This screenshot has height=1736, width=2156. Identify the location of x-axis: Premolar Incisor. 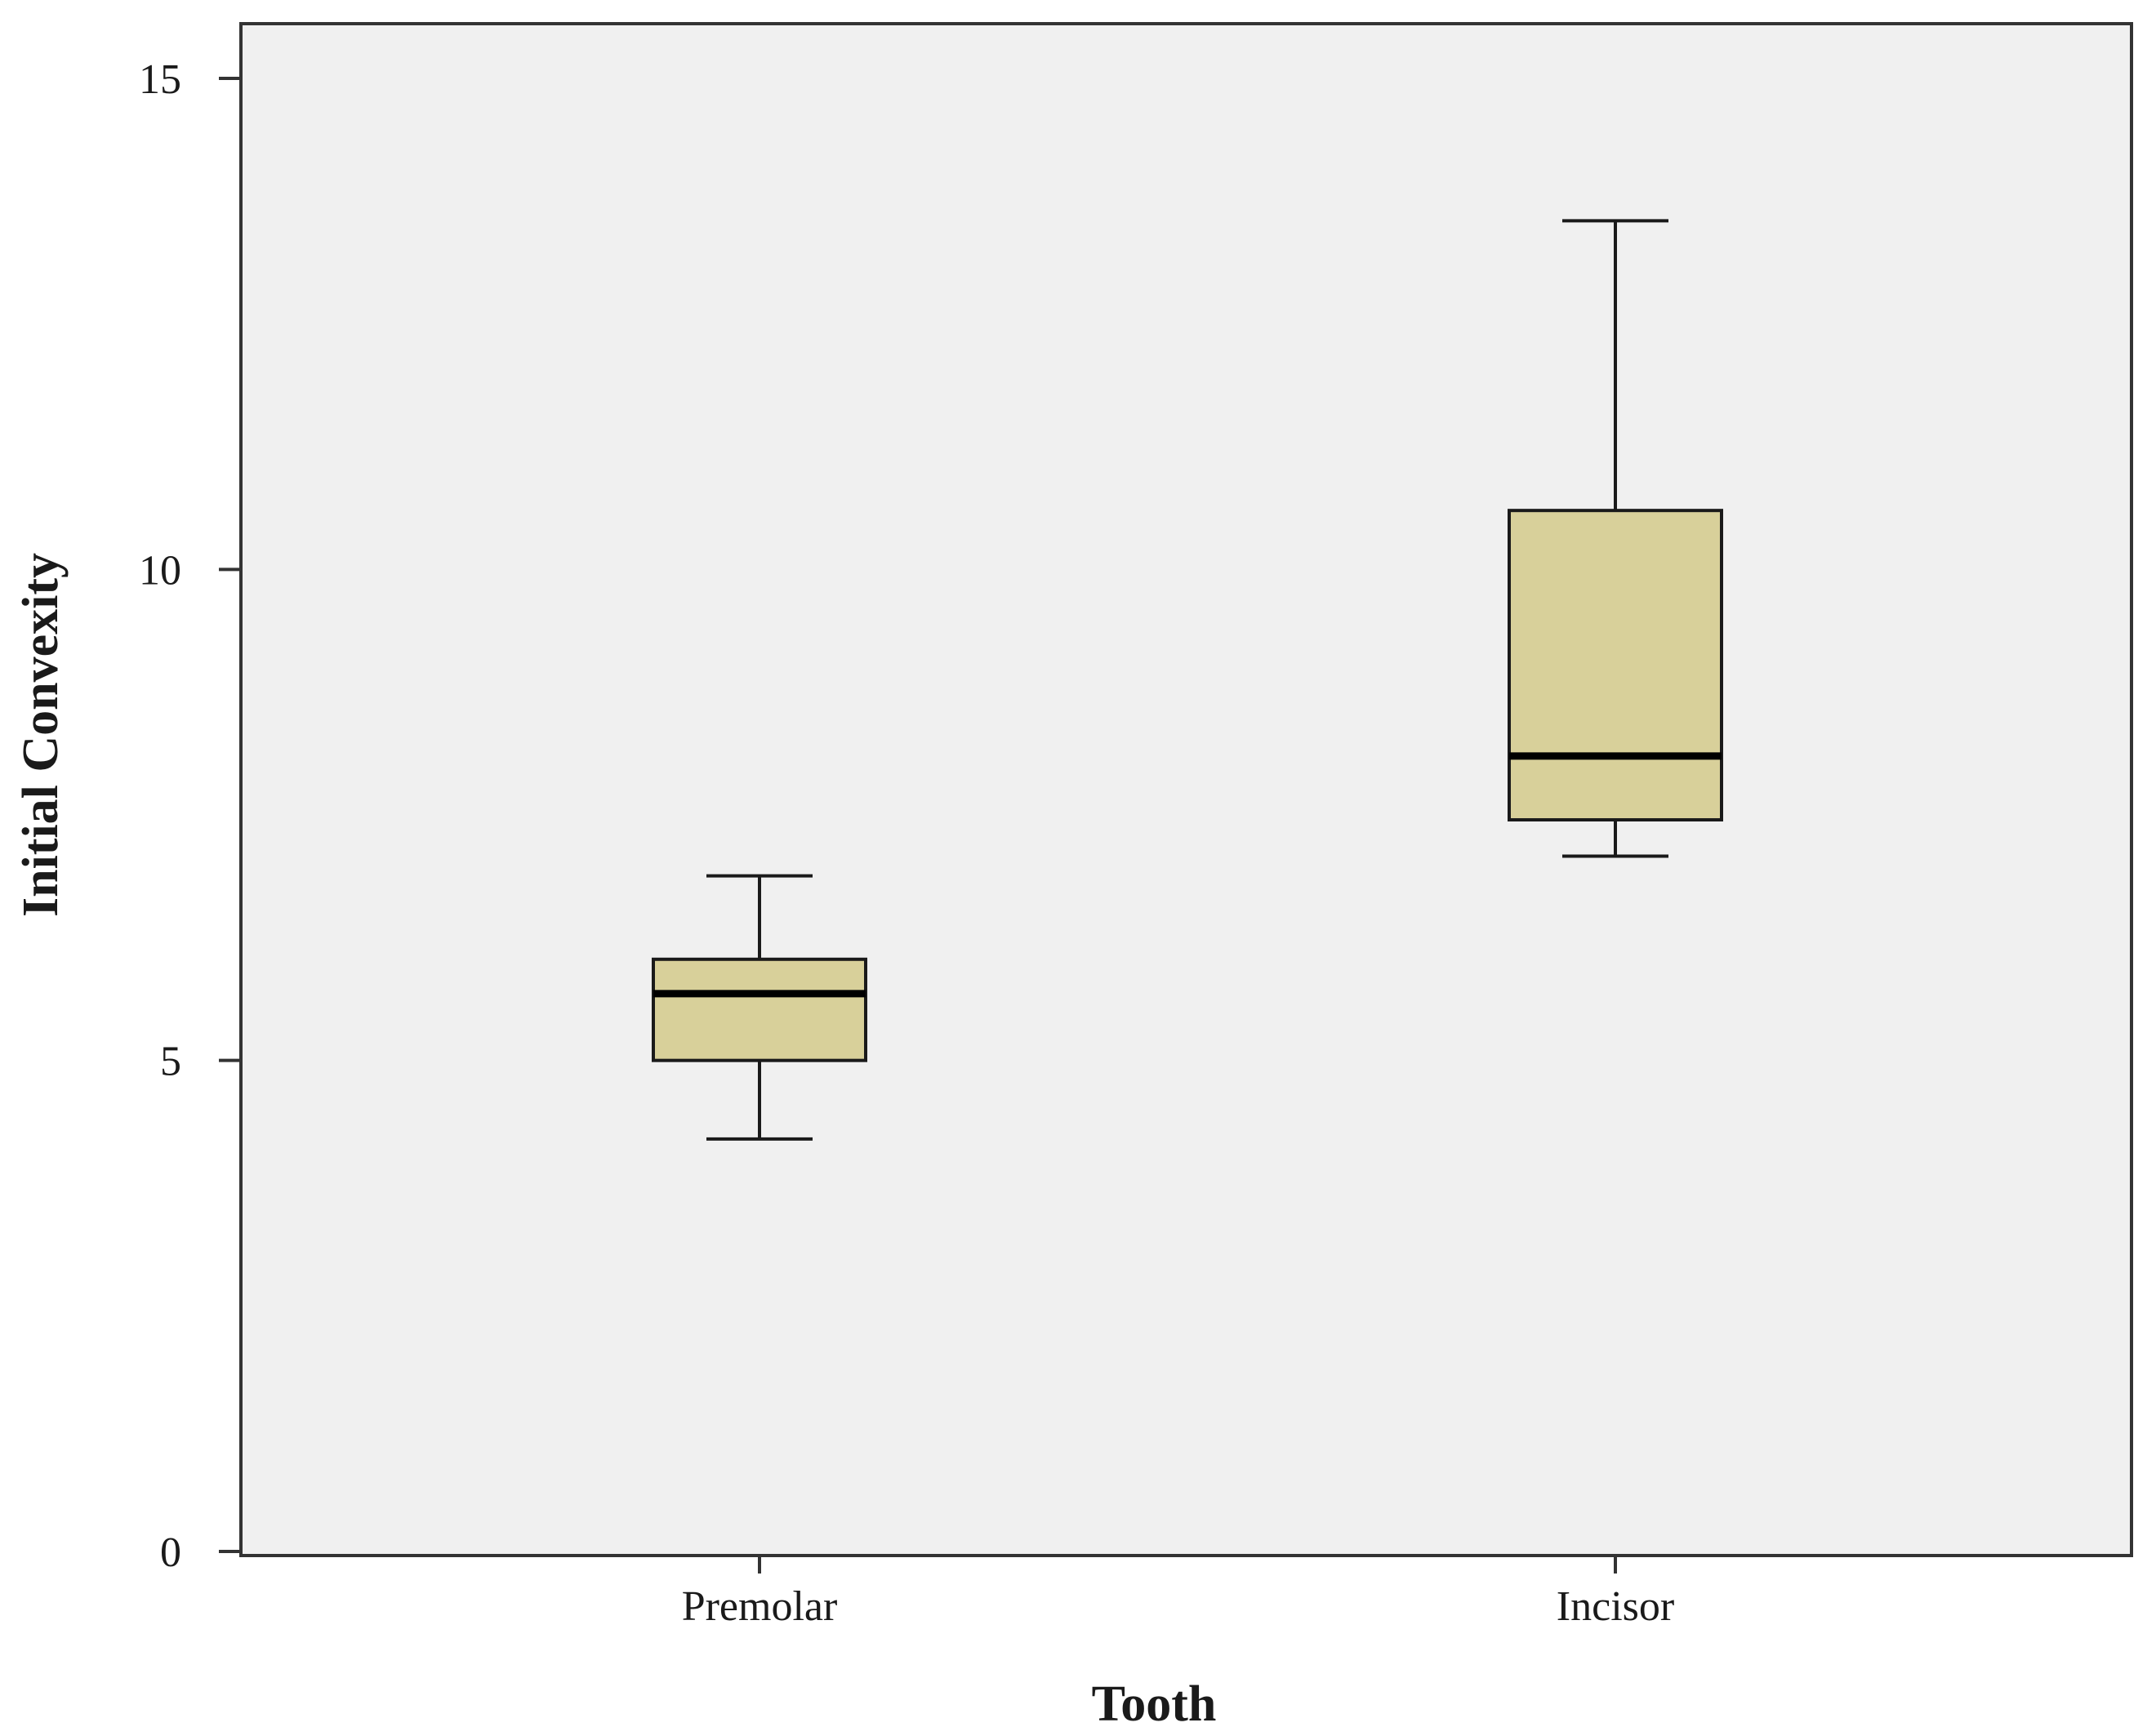
(1178, 1593).